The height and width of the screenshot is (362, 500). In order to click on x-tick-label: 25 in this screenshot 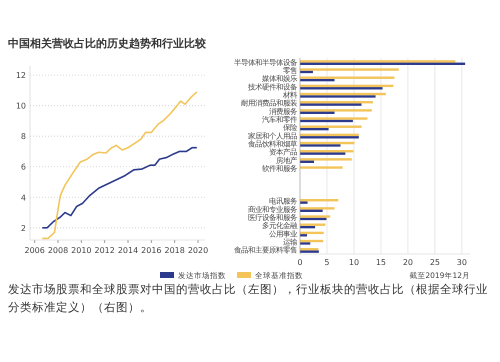, I will do `click(435, 262)`.